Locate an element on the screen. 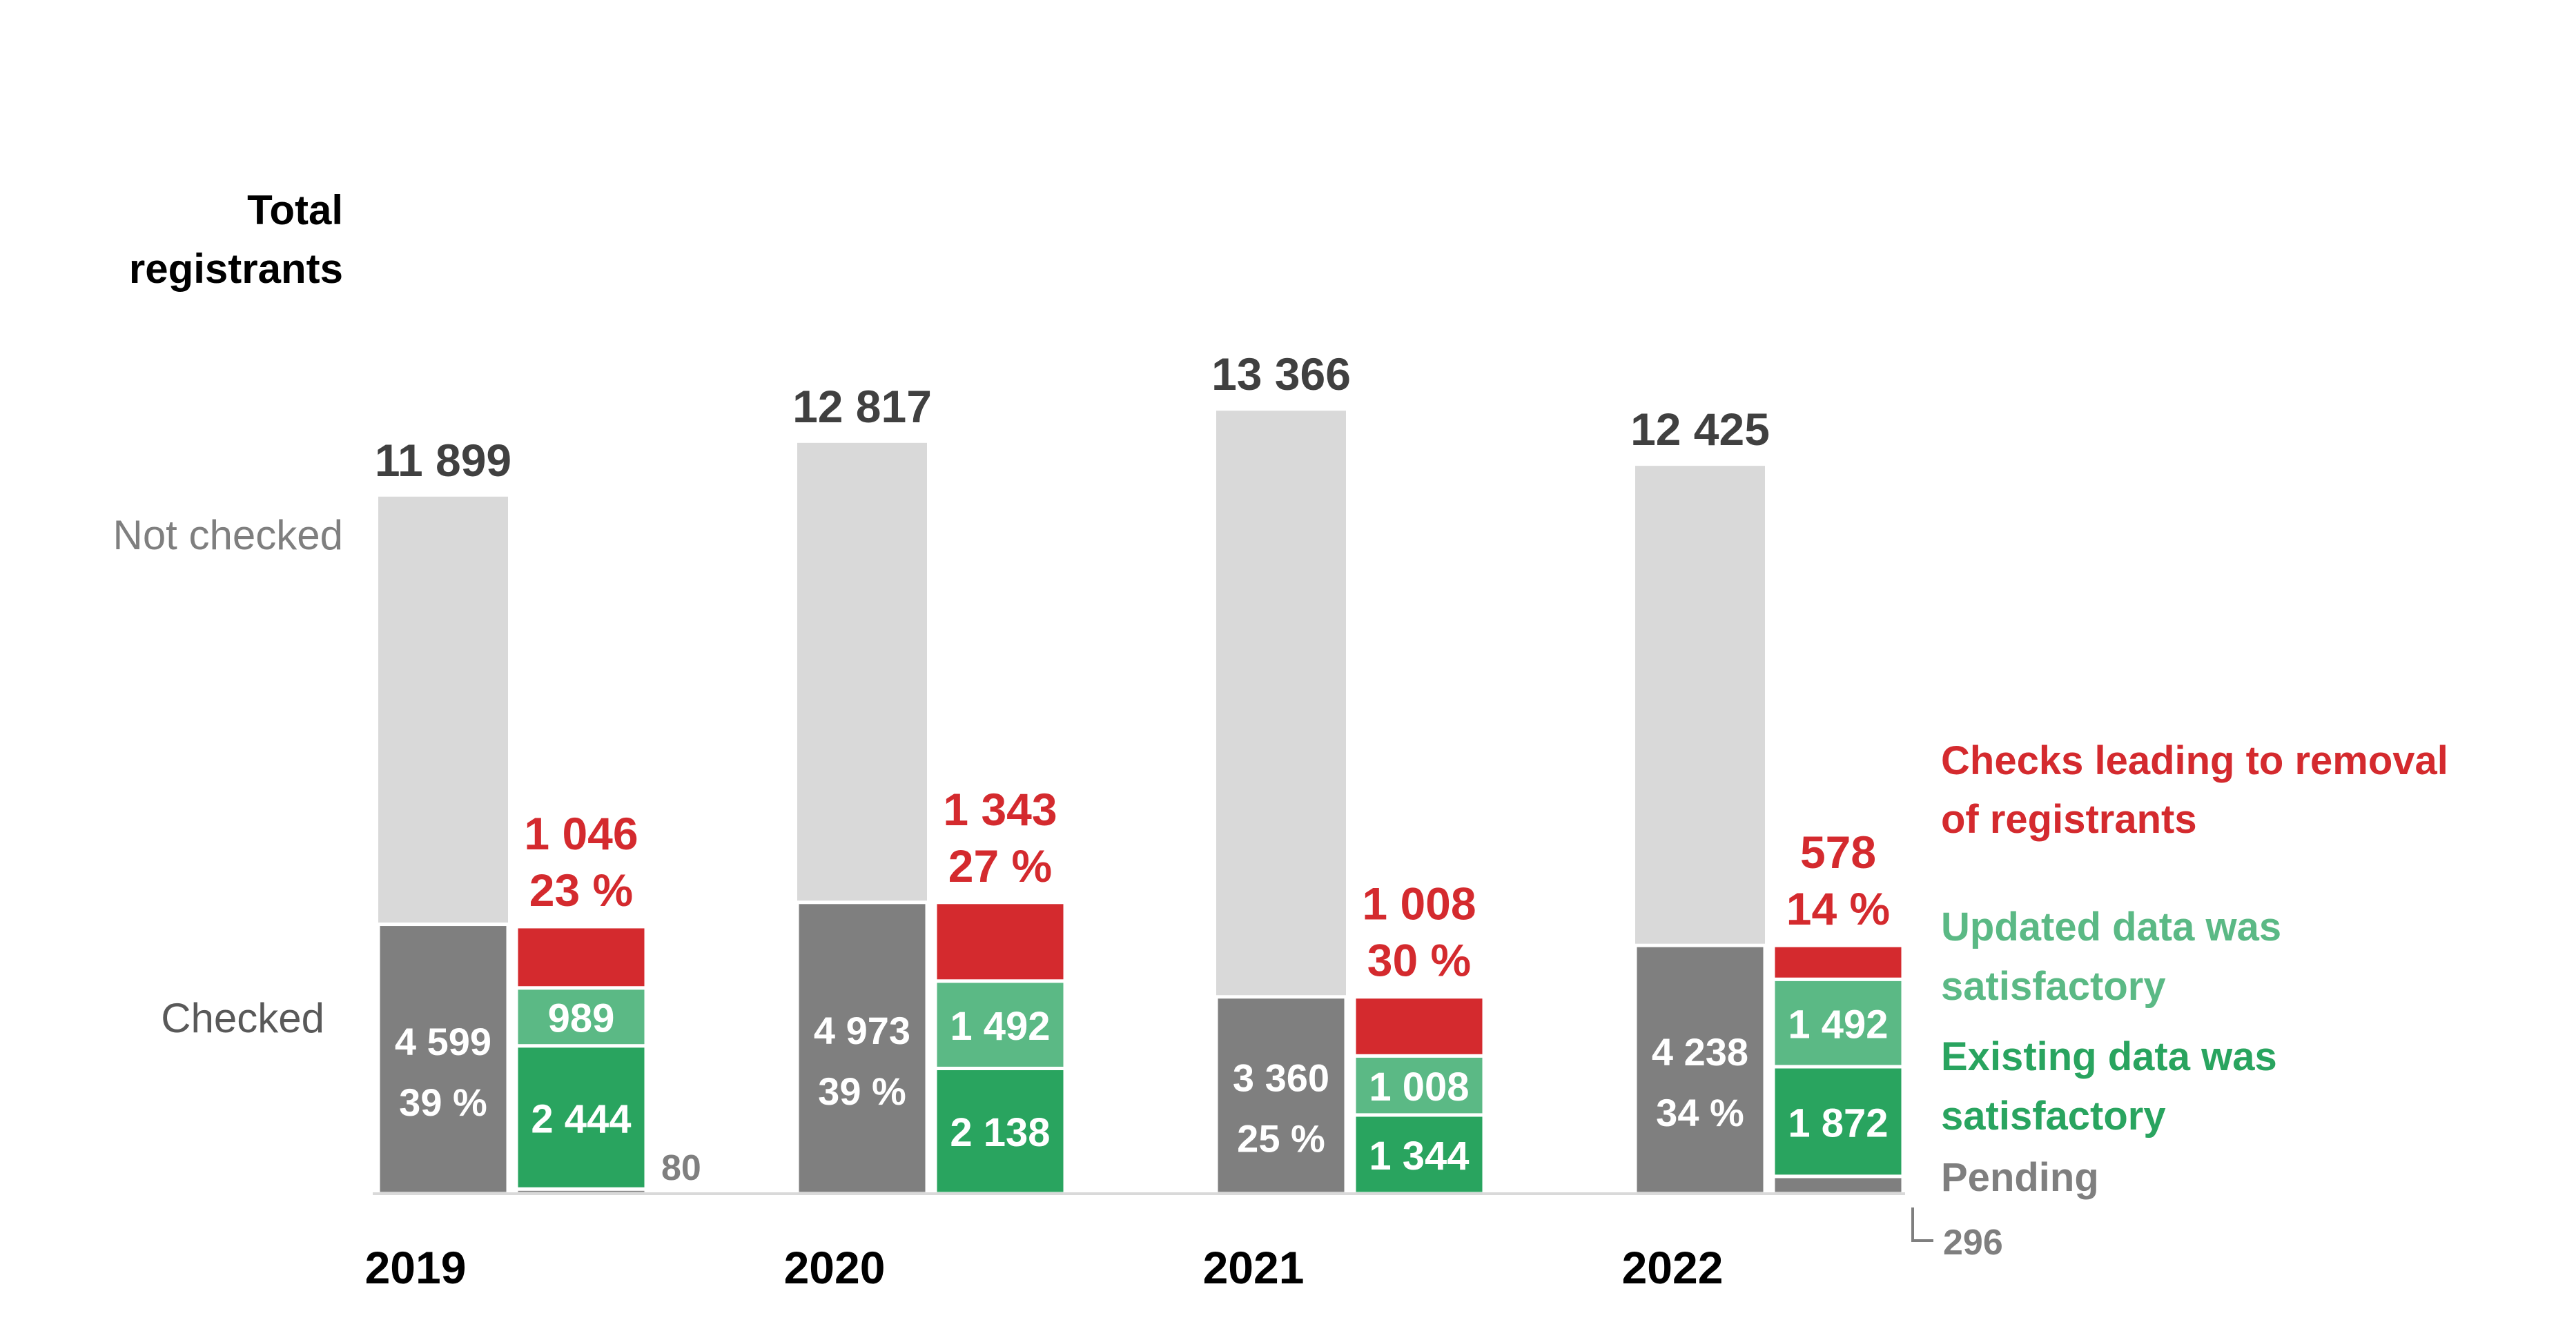 This screenshot has height=1331, width=2576. legend-pending: Pending is located at coordinates (2020, 1177).